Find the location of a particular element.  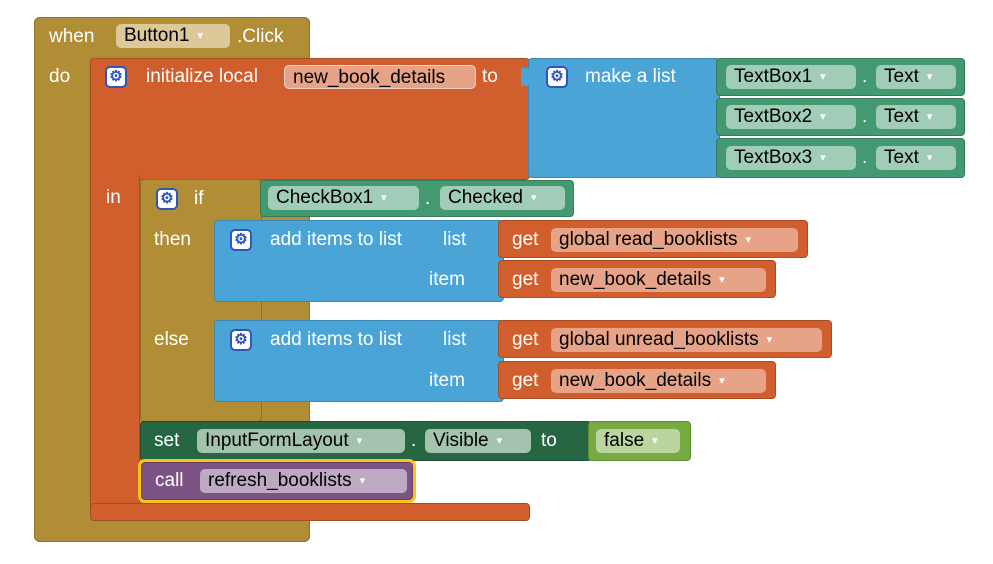

variable-dropdown: global unread_booklists ▾ is located at coordinates (686, 340).